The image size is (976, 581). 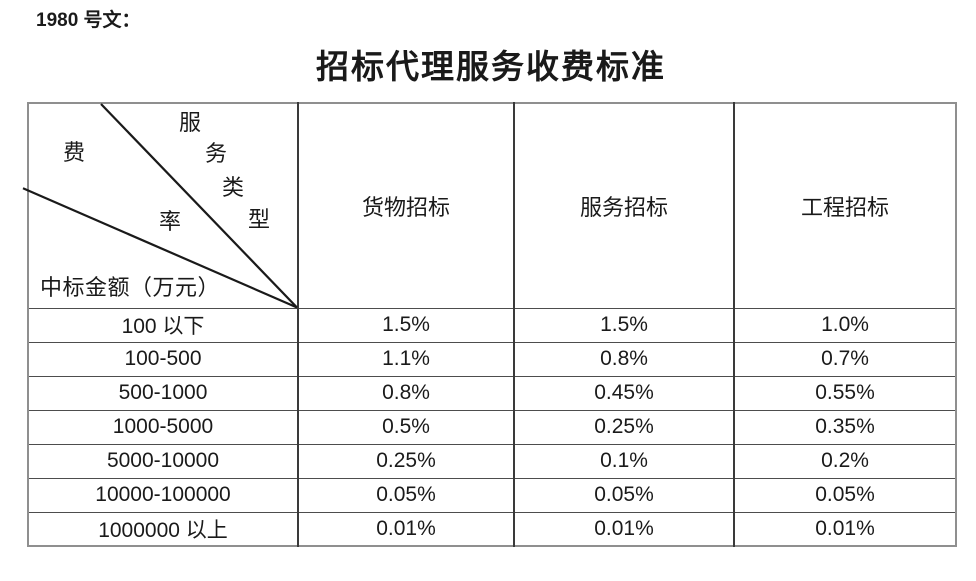 I want to click on table-title: 招标代理服务收费标准, so click(x=491, y=68).